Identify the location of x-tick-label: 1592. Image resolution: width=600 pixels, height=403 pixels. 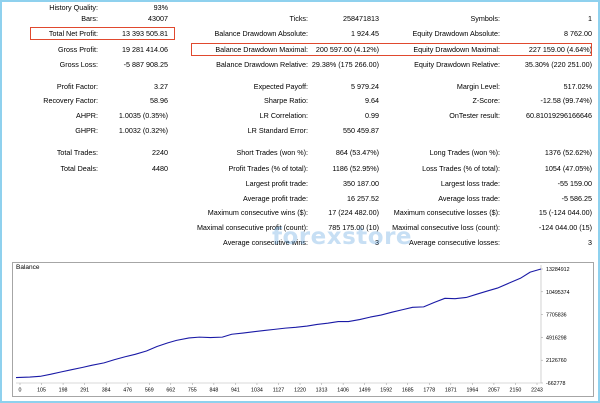
(386, 391).